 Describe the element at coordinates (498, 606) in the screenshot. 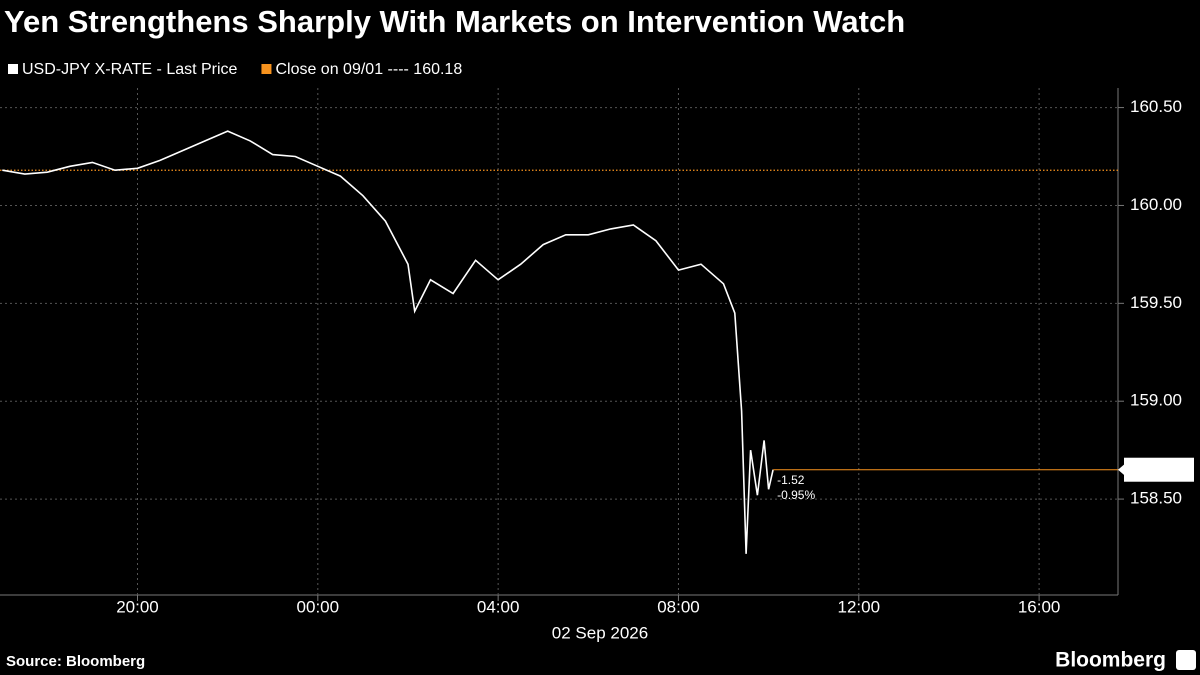

I see `x-tick-label: 04:00` at that location.